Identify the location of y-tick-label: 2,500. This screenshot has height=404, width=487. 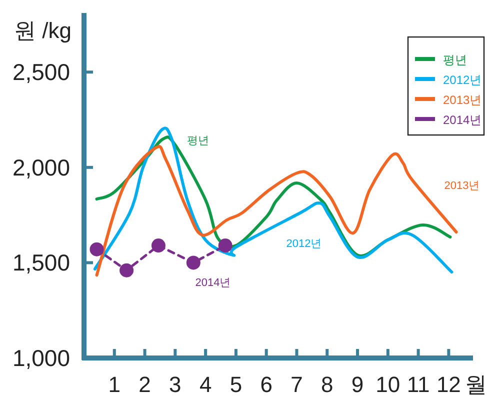
(41, 72).